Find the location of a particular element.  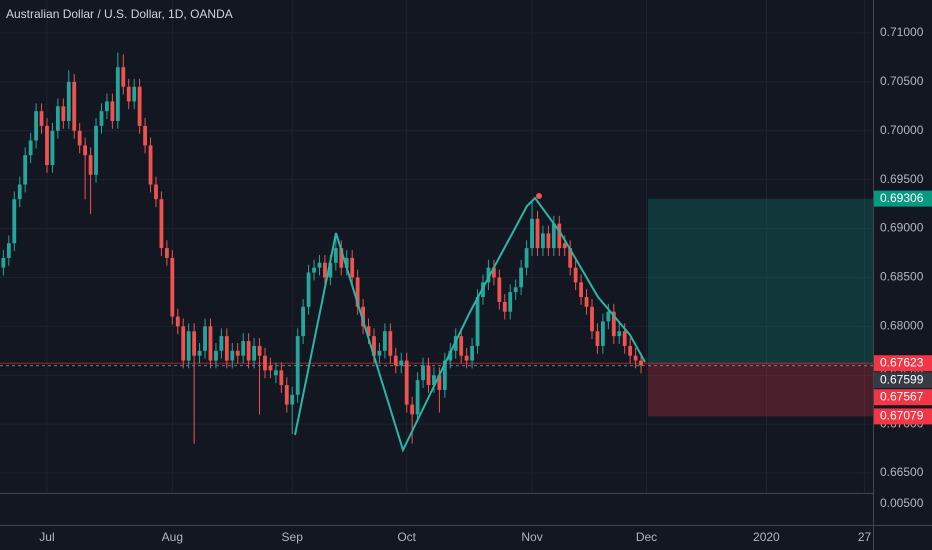

price-label: 0.67599 is located at coordinates (902, 379).